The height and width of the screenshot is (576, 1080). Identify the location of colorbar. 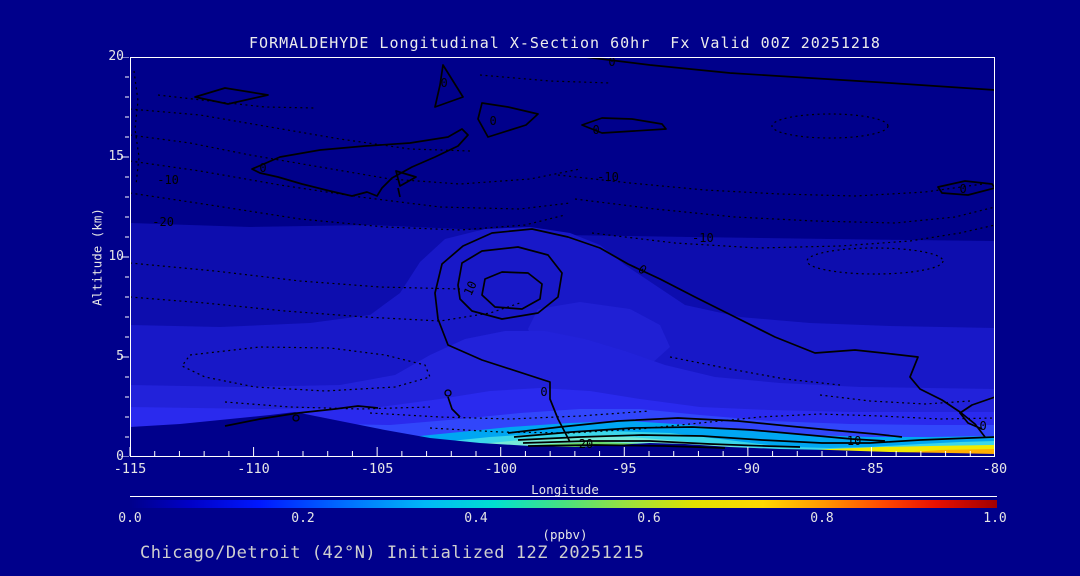
(563, 504).